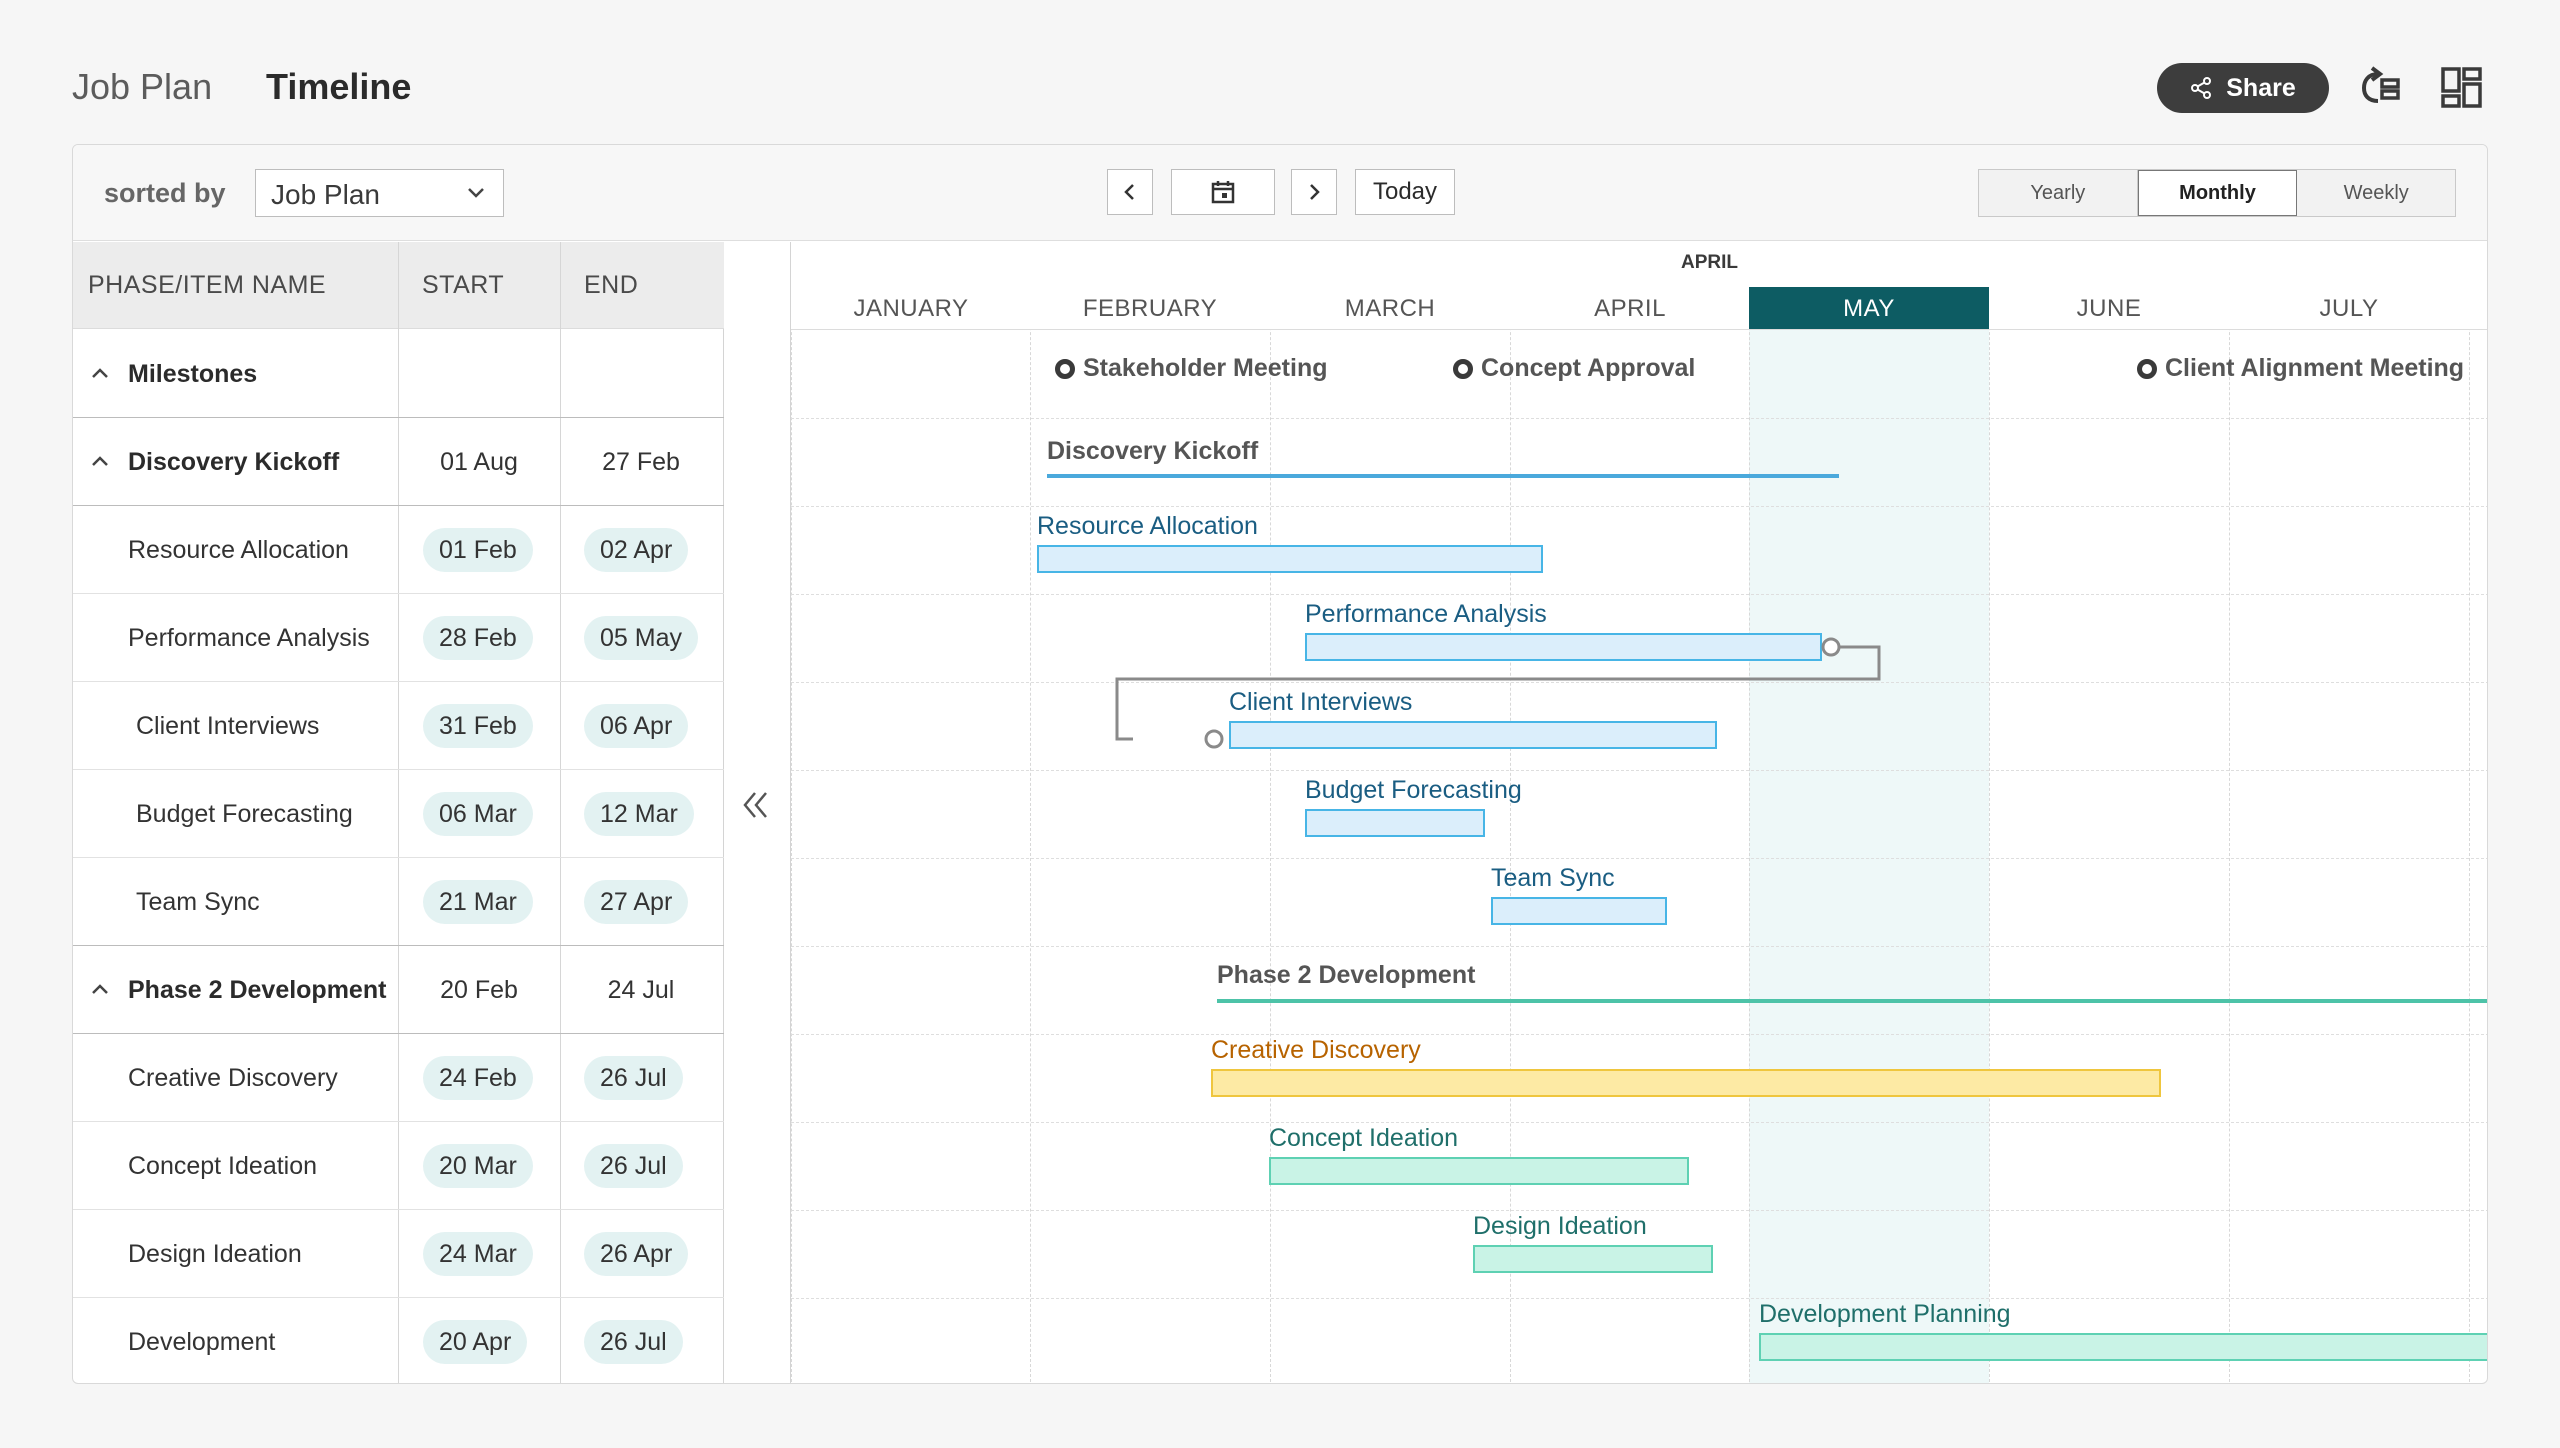 The image size is (2560, 1448). I want to click on task-bar-team-sync, so click(1579, 911).